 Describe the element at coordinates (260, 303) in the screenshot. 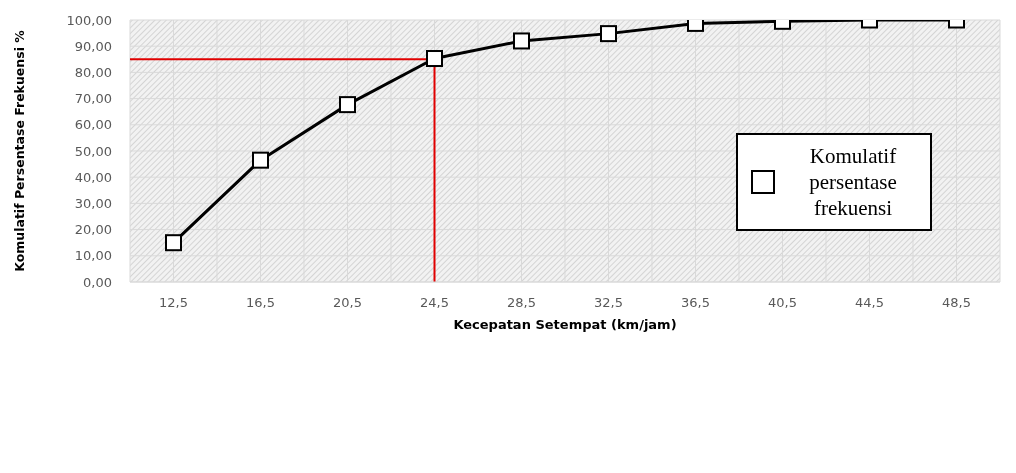

I see `x-tick-label: 16,5` at that location.